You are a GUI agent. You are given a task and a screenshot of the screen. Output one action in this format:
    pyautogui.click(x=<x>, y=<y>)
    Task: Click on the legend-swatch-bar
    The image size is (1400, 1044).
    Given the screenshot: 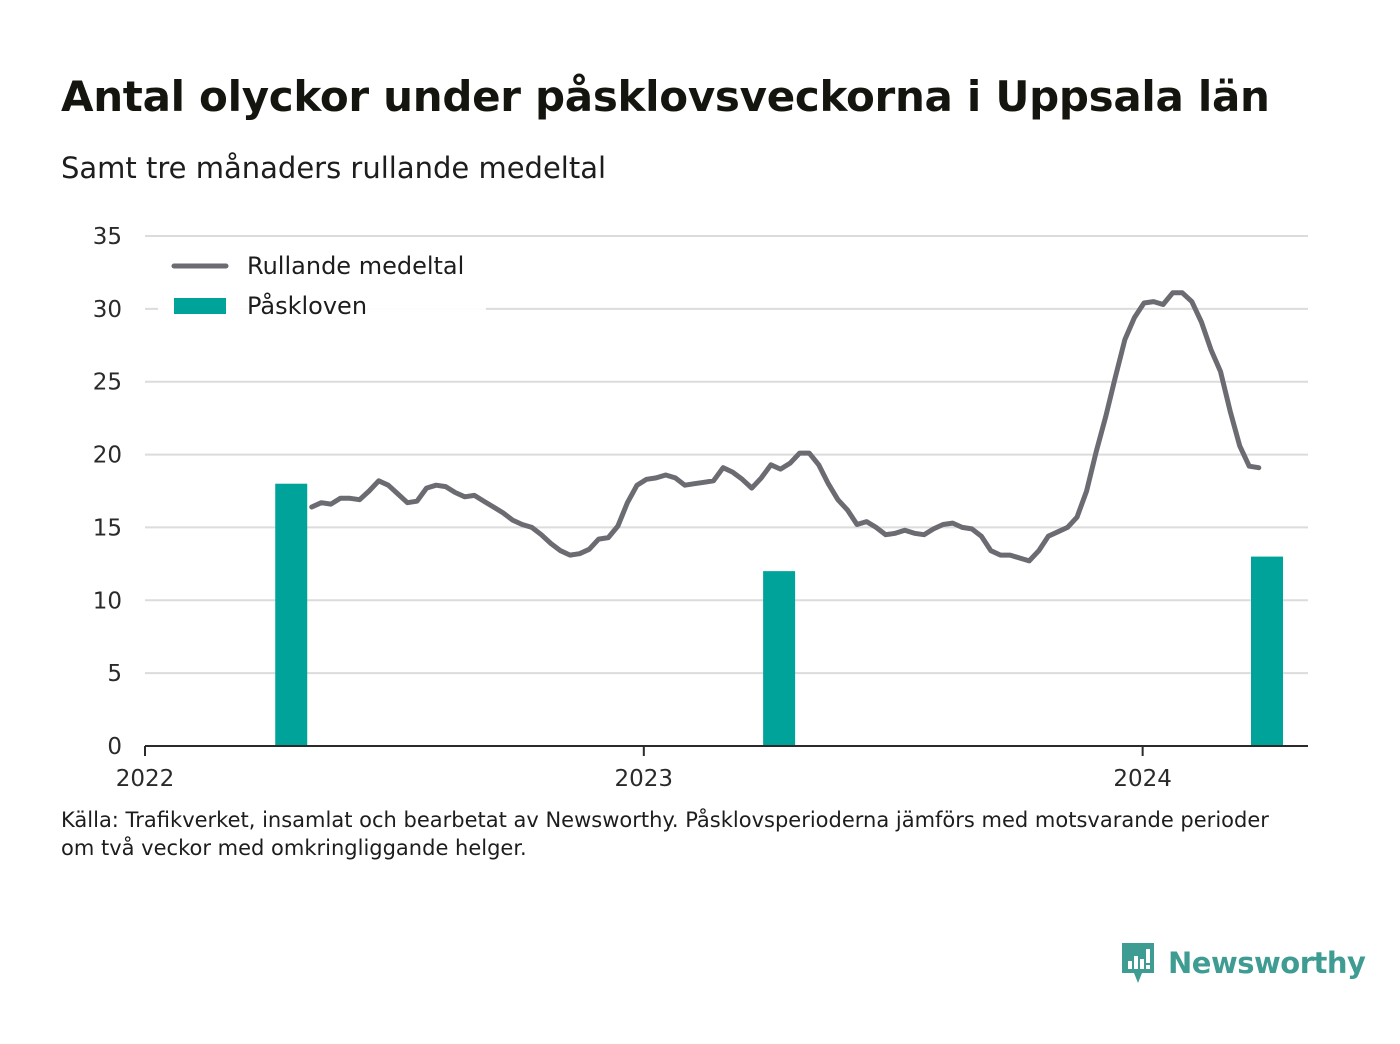 What is the action you would take?
    pyautogui.click(x=200, y=306)
    